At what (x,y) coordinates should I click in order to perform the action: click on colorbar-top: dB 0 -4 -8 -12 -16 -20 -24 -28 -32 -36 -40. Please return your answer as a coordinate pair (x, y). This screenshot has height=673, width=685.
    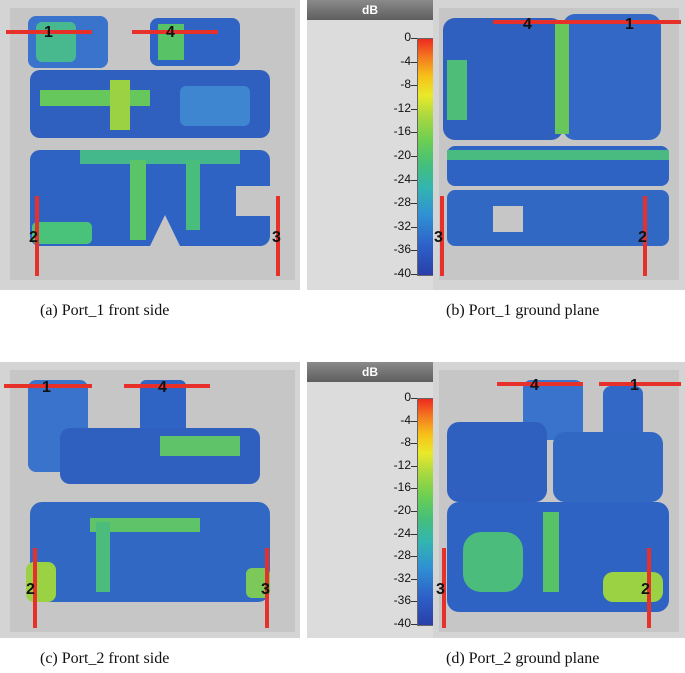
    Looking at the image, I should click on (371, 145).